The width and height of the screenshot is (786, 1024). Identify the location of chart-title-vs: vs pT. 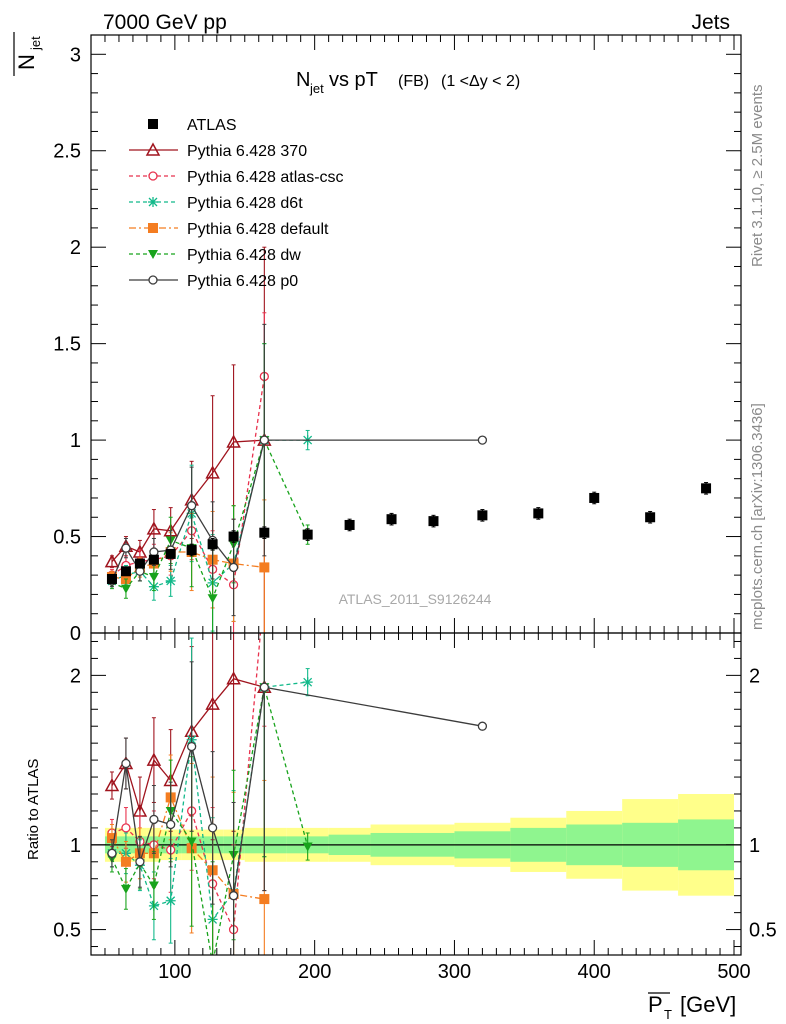
(353, 80).